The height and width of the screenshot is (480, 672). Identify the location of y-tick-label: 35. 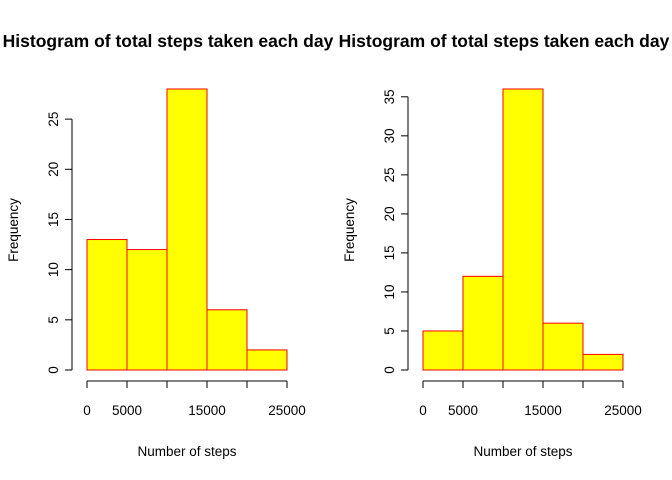
(389, 96).